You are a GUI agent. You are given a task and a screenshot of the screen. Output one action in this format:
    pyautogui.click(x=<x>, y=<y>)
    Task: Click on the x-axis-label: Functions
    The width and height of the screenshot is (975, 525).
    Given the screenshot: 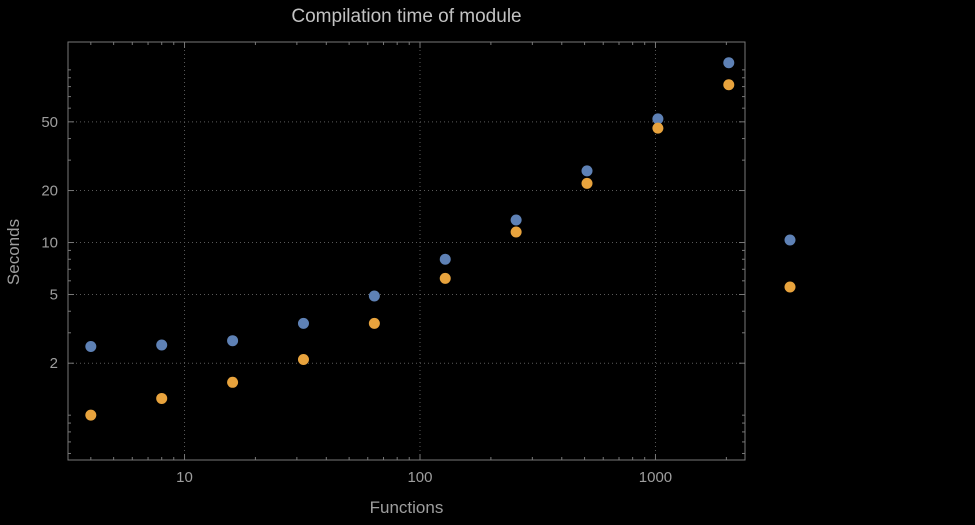 What is the action you would take?
    pyautogui.click(x=406, y=507)
    